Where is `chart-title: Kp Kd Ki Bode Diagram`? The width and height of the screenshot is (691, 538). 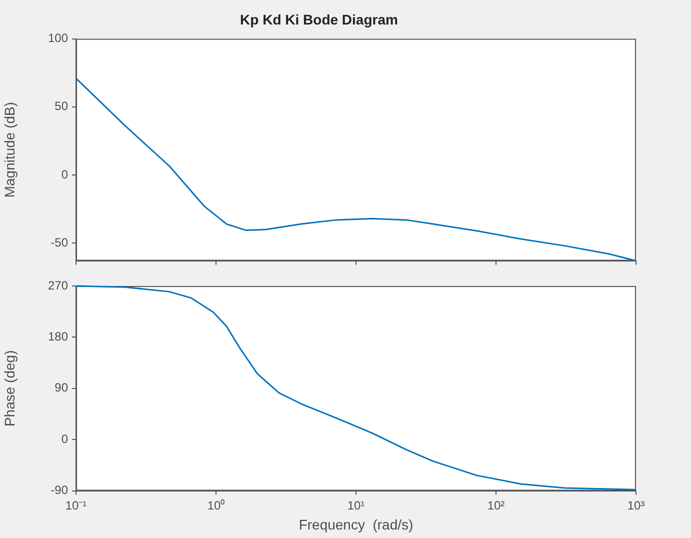 chart-title: Kp Kd Ki Bode Diagram is located at coordinates (319, 19).